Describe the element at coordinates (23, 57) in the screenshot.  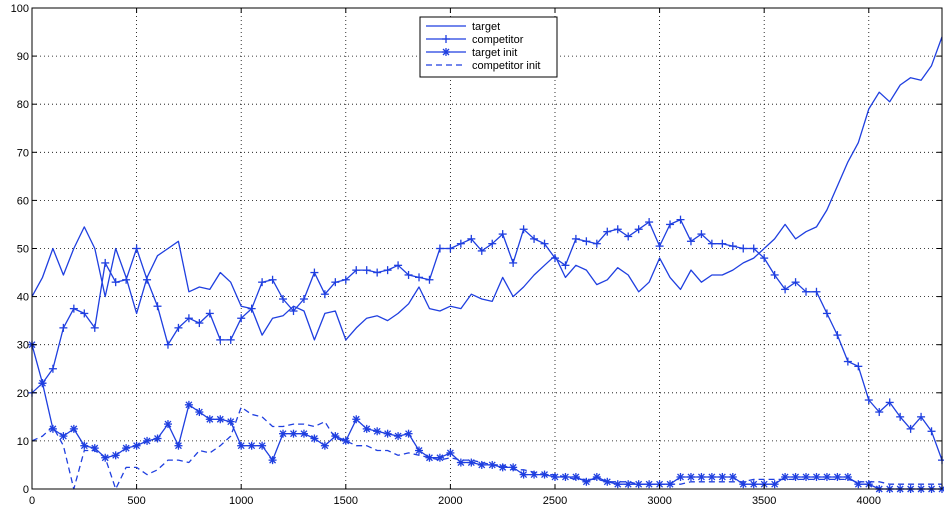
I see `y-tick-label: 90` at that location.